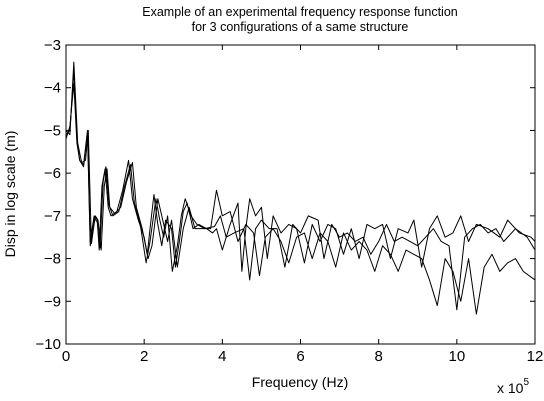  Describe the element at coordinates (52, 45) in the screenshot. I see `y-tick-label-7: −3` at that location.